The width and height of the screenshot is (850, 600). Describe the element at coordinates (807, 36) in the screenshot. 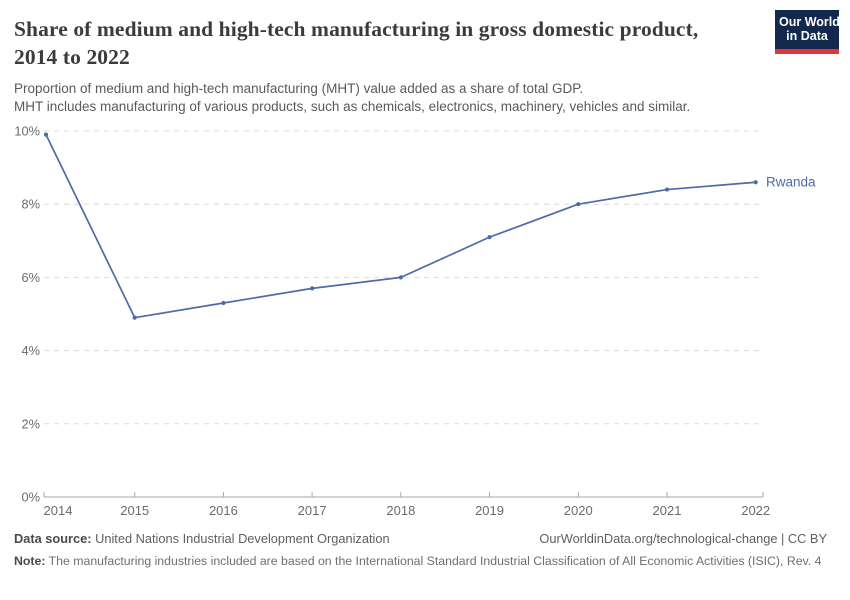

I see `owid-logo-text-line2: in Data` at that location.